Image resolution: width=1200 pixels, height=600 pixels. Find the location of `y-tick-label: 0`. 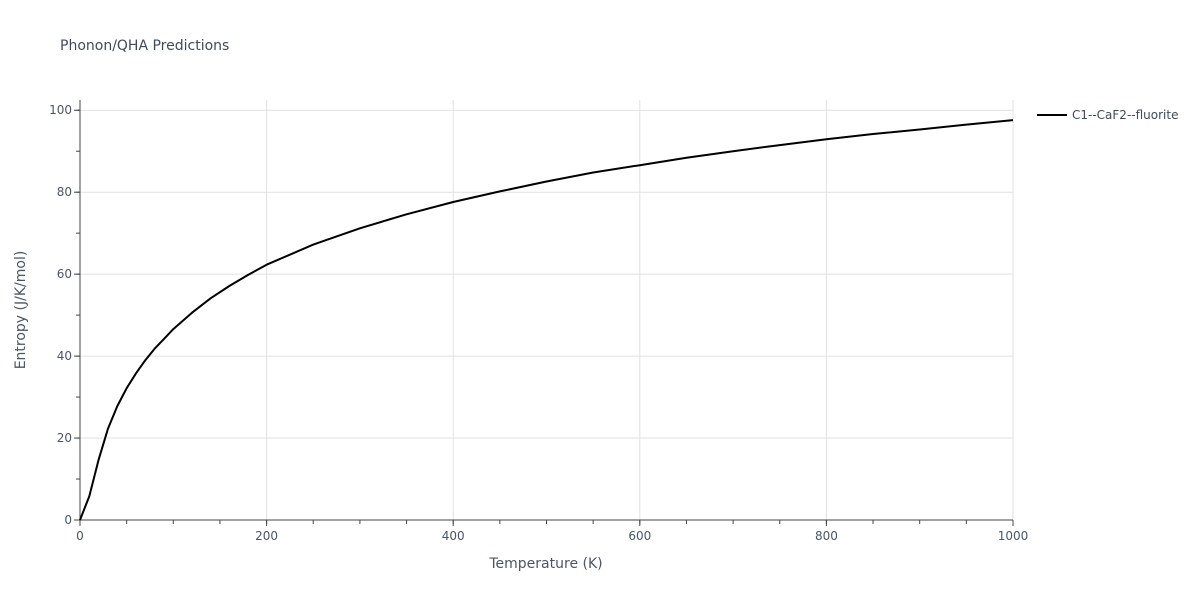

y-tick-label: 0 is located at coordinates (68, 520).